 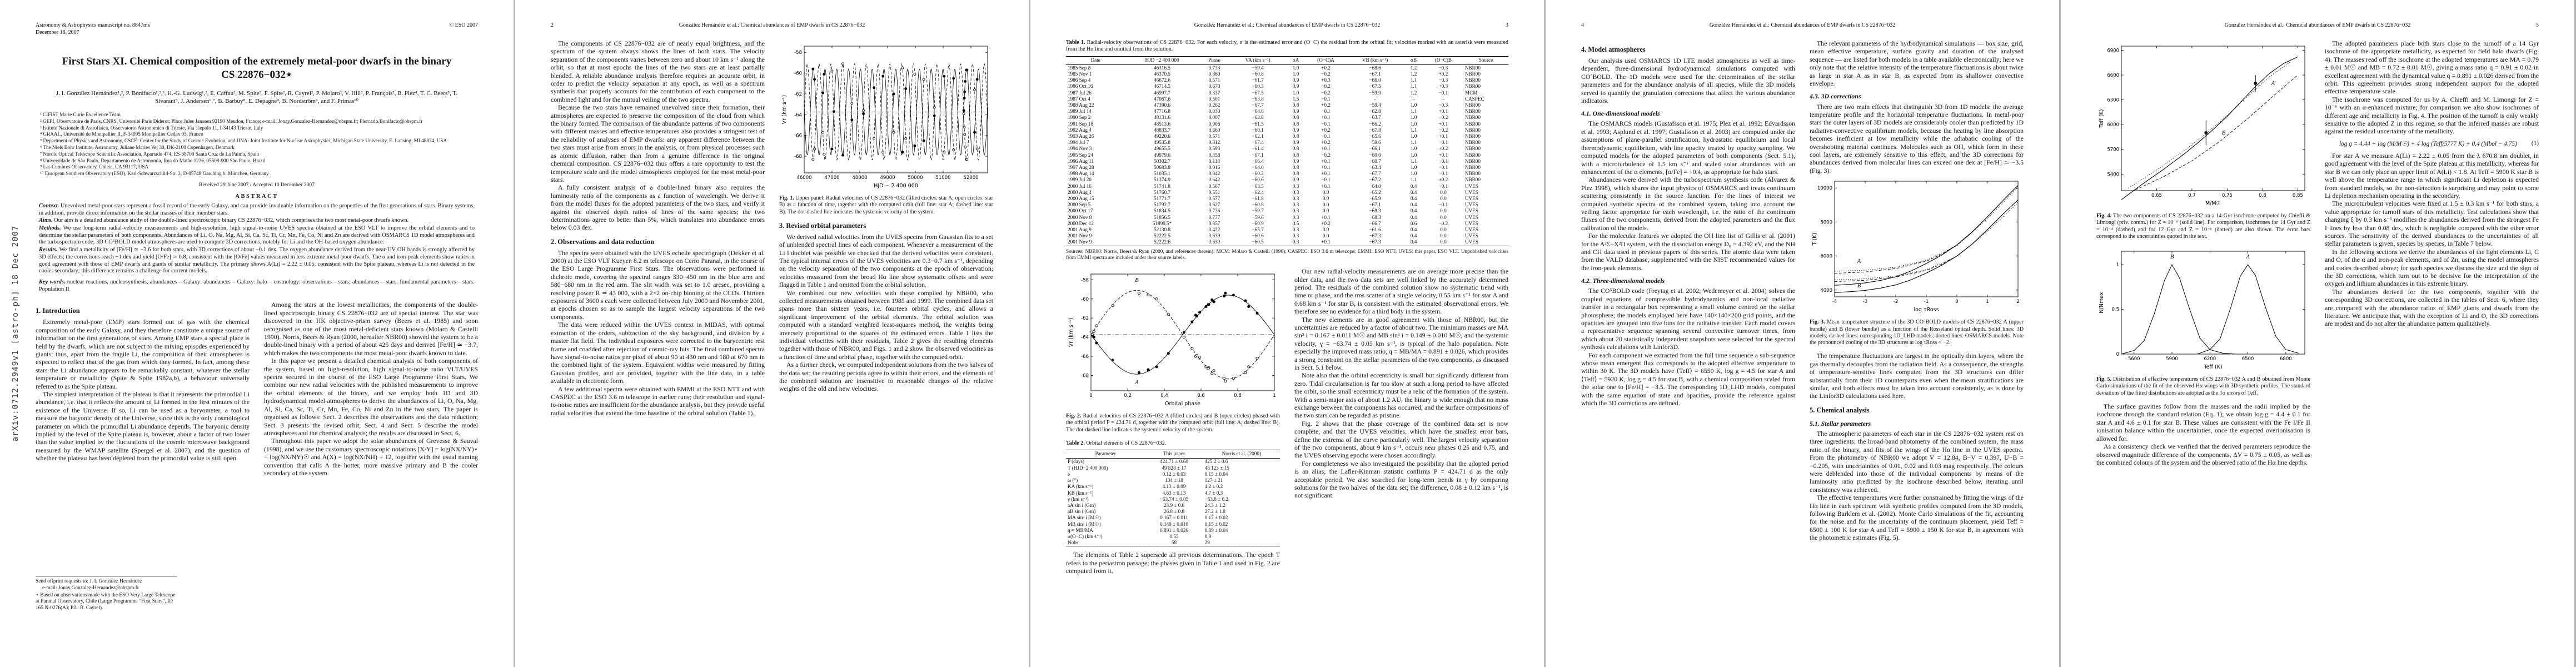 What do you see at coordinates (2104, 216) in the screenshot?
I see `figure-4-label: Fig. 4.` at bounding box center [2104, 216].